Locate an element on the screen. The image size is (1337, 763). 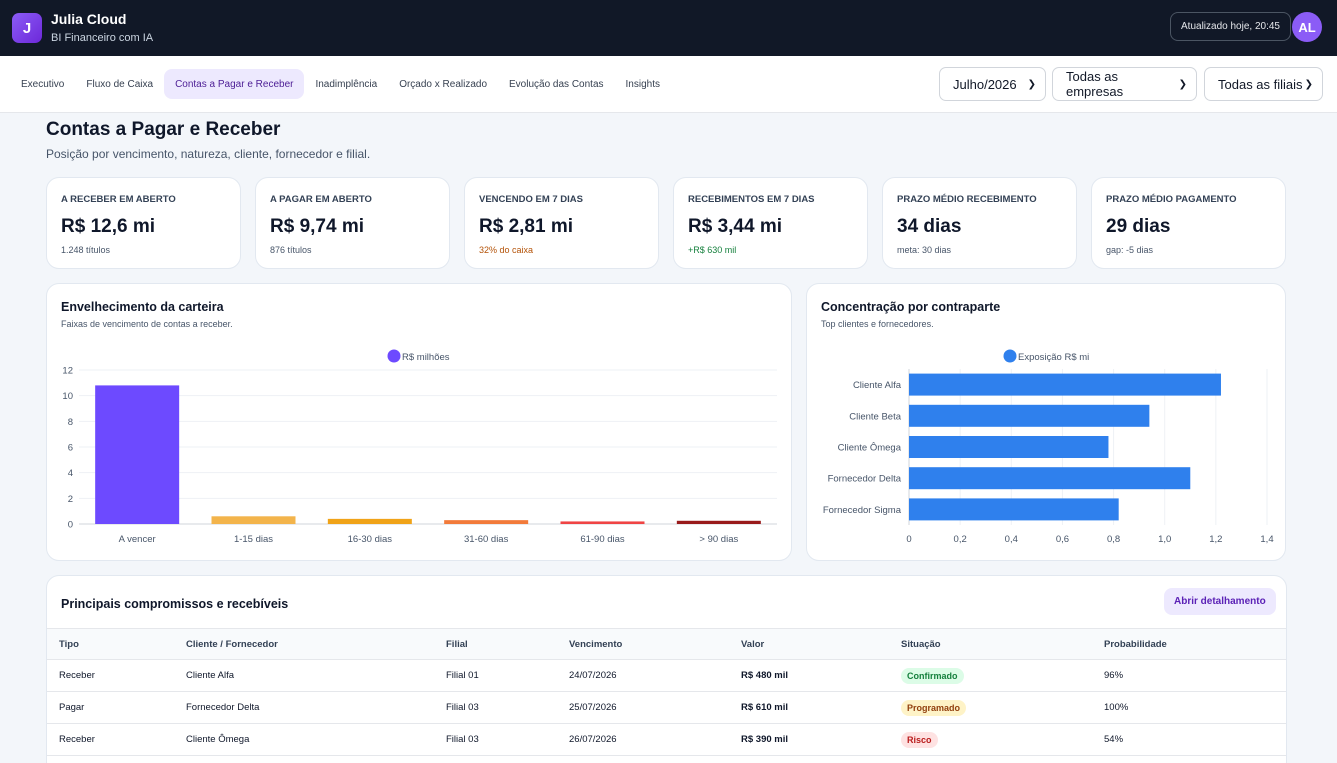
cell-contraparte: Cliente Ômega is located at coordinates (304, 739).